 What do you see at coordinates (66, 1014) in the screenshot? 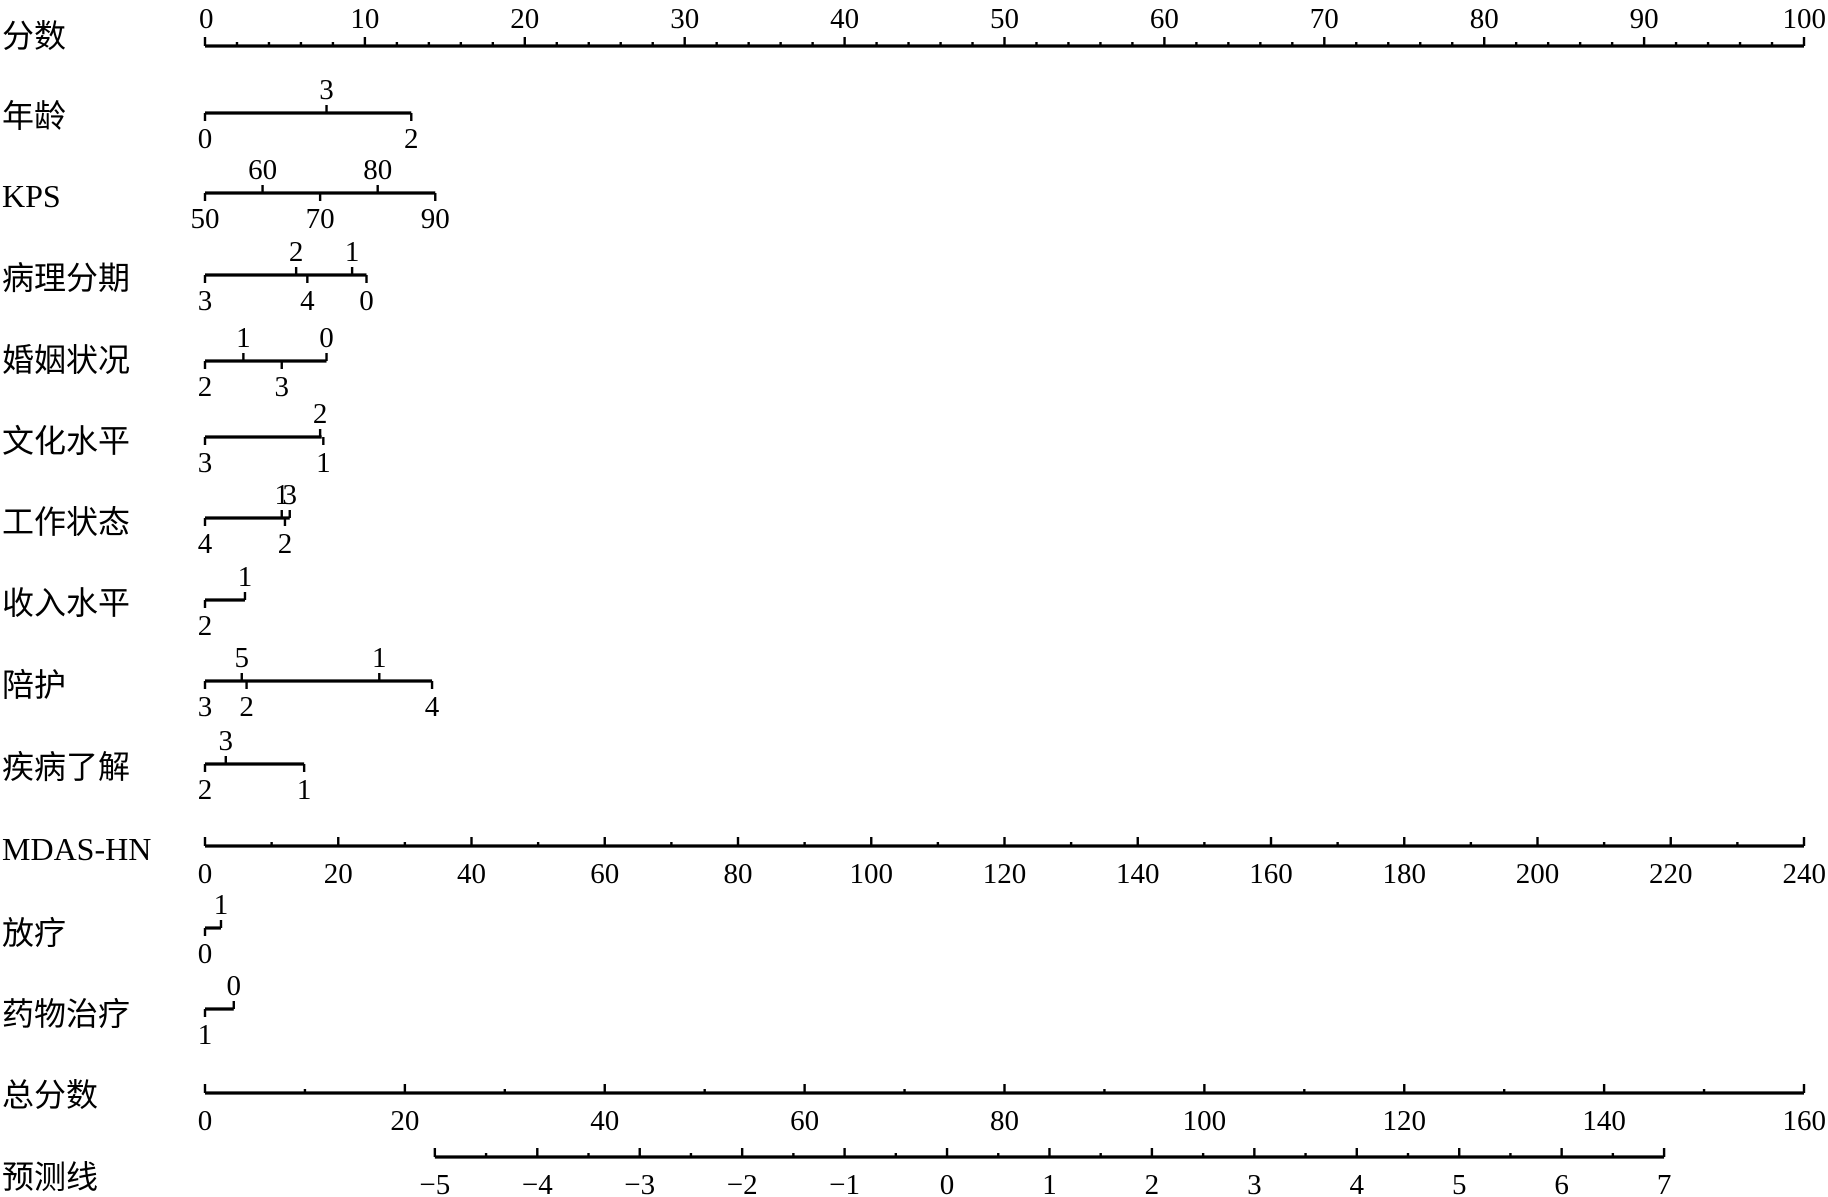
I see `row-label: 药物治疗` at bounding box center [66, 1014].